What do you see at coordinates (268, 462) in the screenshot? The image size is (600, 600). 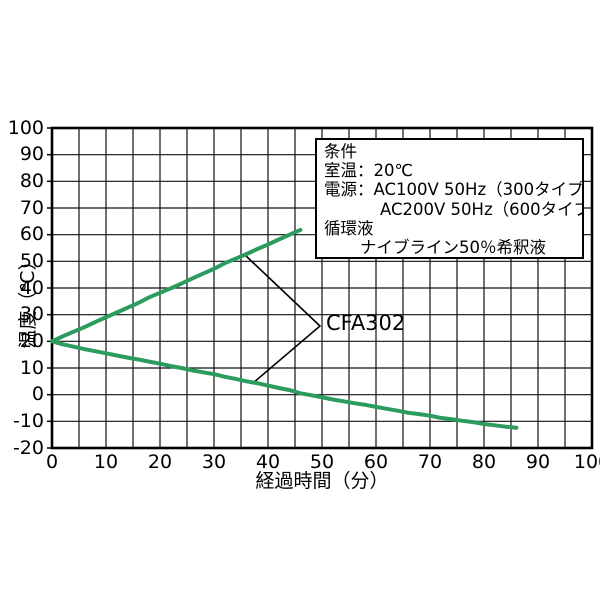 I see `x-tick-label: 40` at bounding box center [268, 462].